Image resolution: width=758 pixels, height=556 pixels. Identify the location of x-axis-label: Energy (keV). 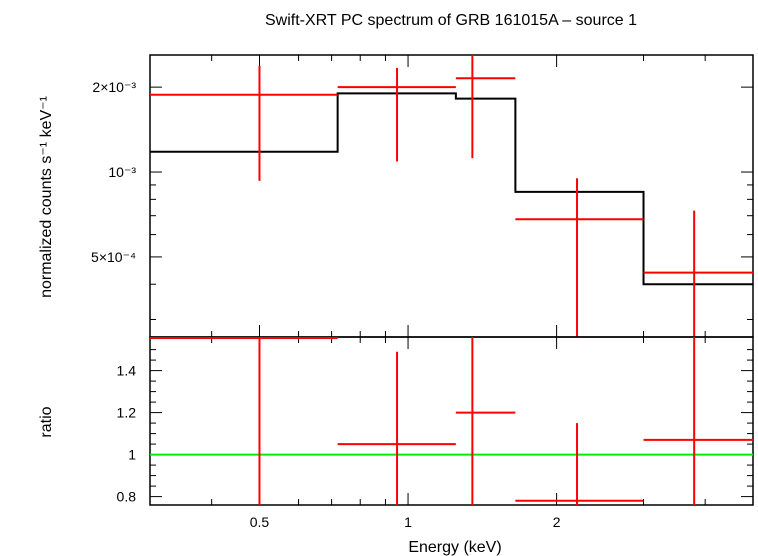
(454, 547).